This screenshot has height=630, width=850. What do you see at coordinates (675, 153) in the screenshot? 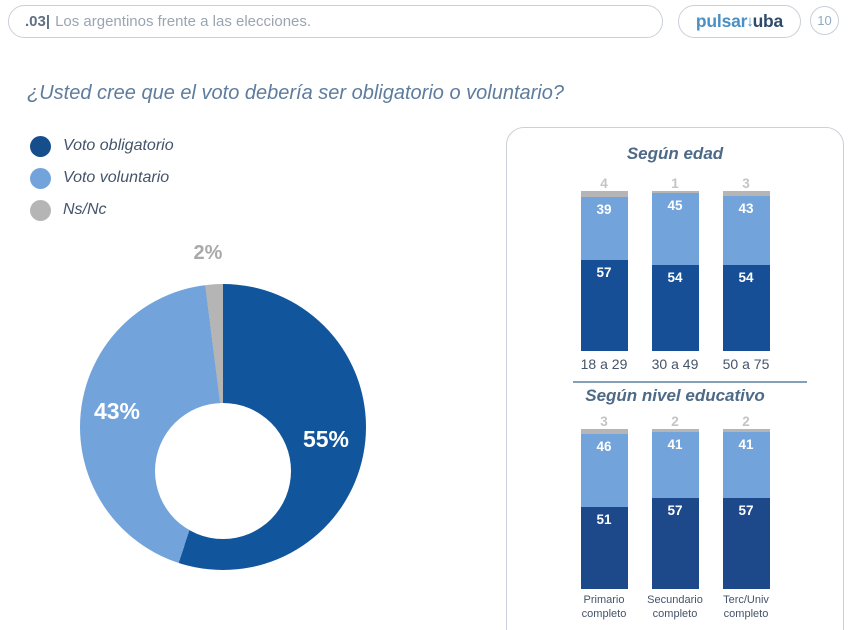
I see `section-title-age: Según edad` at bounding box center [675, 153].